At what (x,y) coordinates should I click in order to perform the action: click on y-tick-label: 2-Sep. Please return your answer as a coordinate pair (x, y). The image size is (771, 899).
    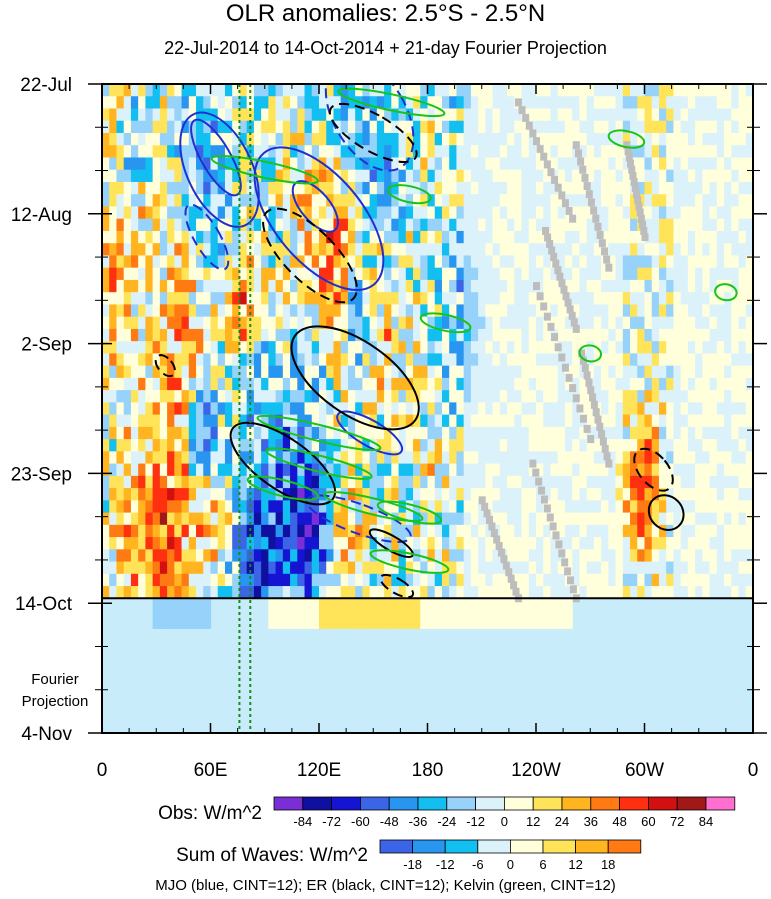
    Looking at the image, I should click on (46, 345).